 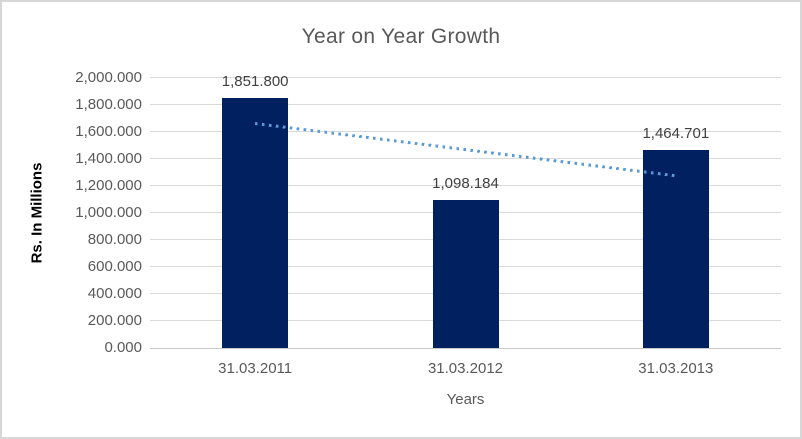 I want to click on y-tick-label: 1,800.000, so click(x=108, y=104).